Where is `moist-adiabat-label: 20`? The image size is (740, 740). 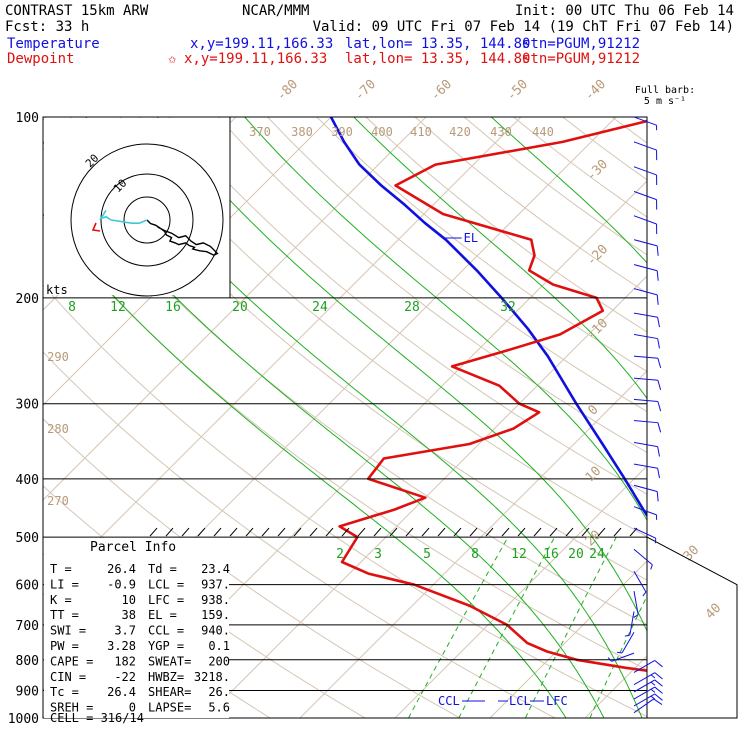
moist-adiabat-label: 20 is located at coordinates (240, 307).